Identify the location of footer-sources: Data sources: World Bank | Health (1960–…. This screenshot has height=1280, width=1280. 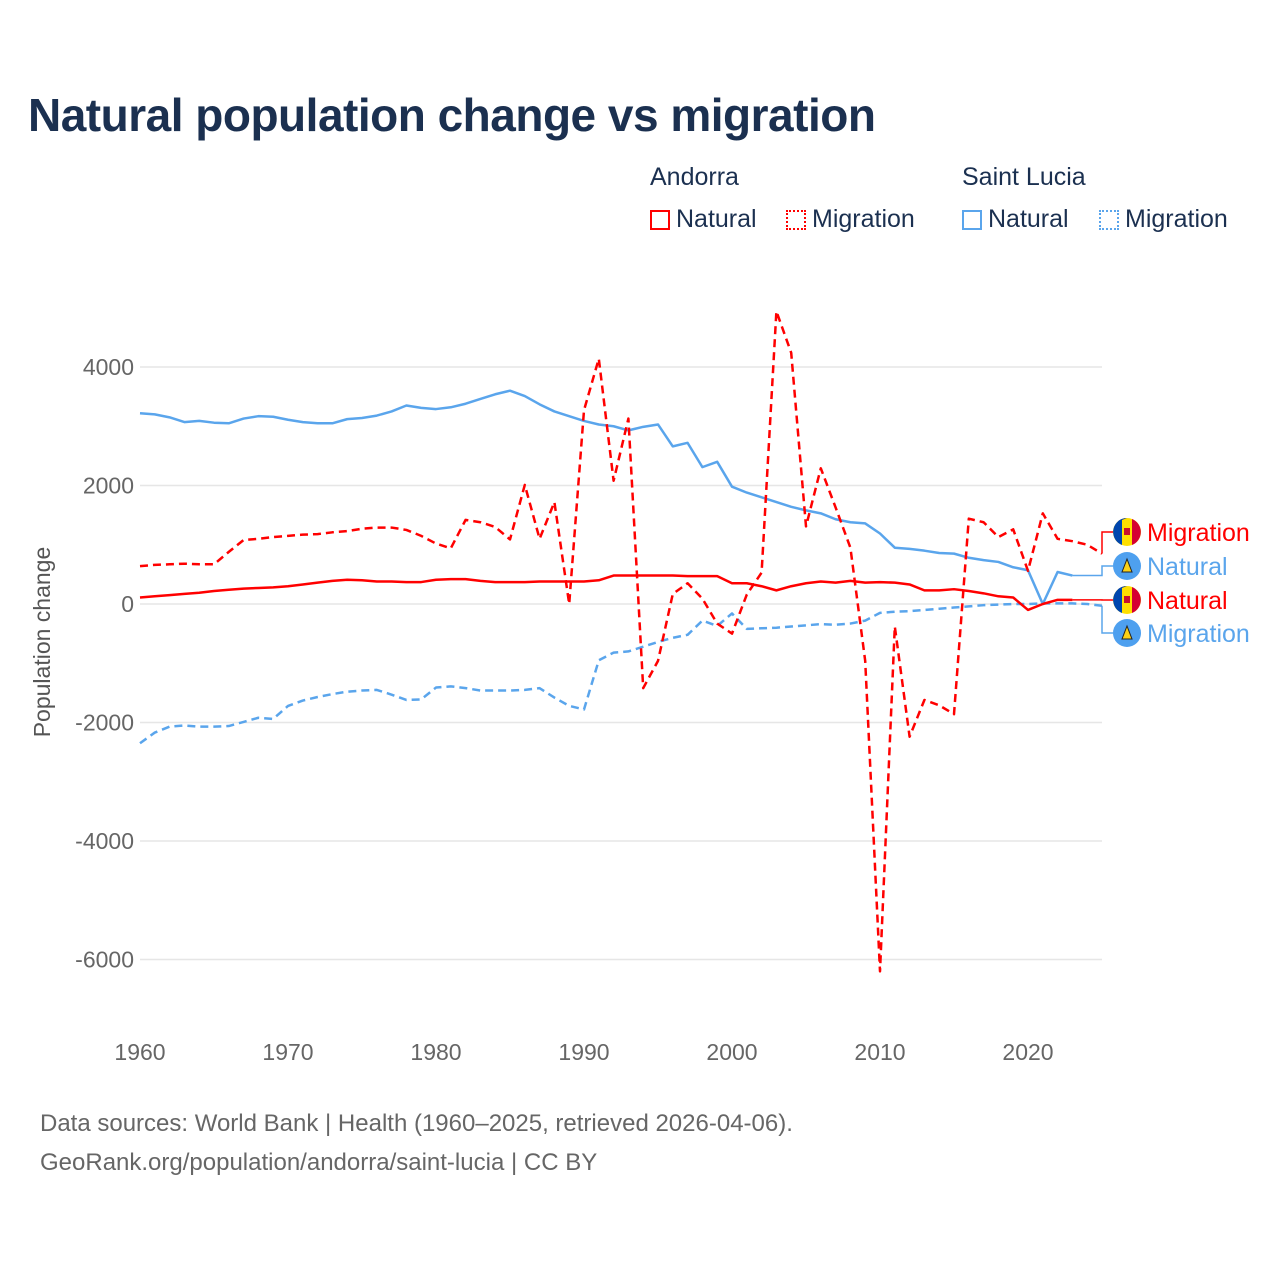
(416, 1123).